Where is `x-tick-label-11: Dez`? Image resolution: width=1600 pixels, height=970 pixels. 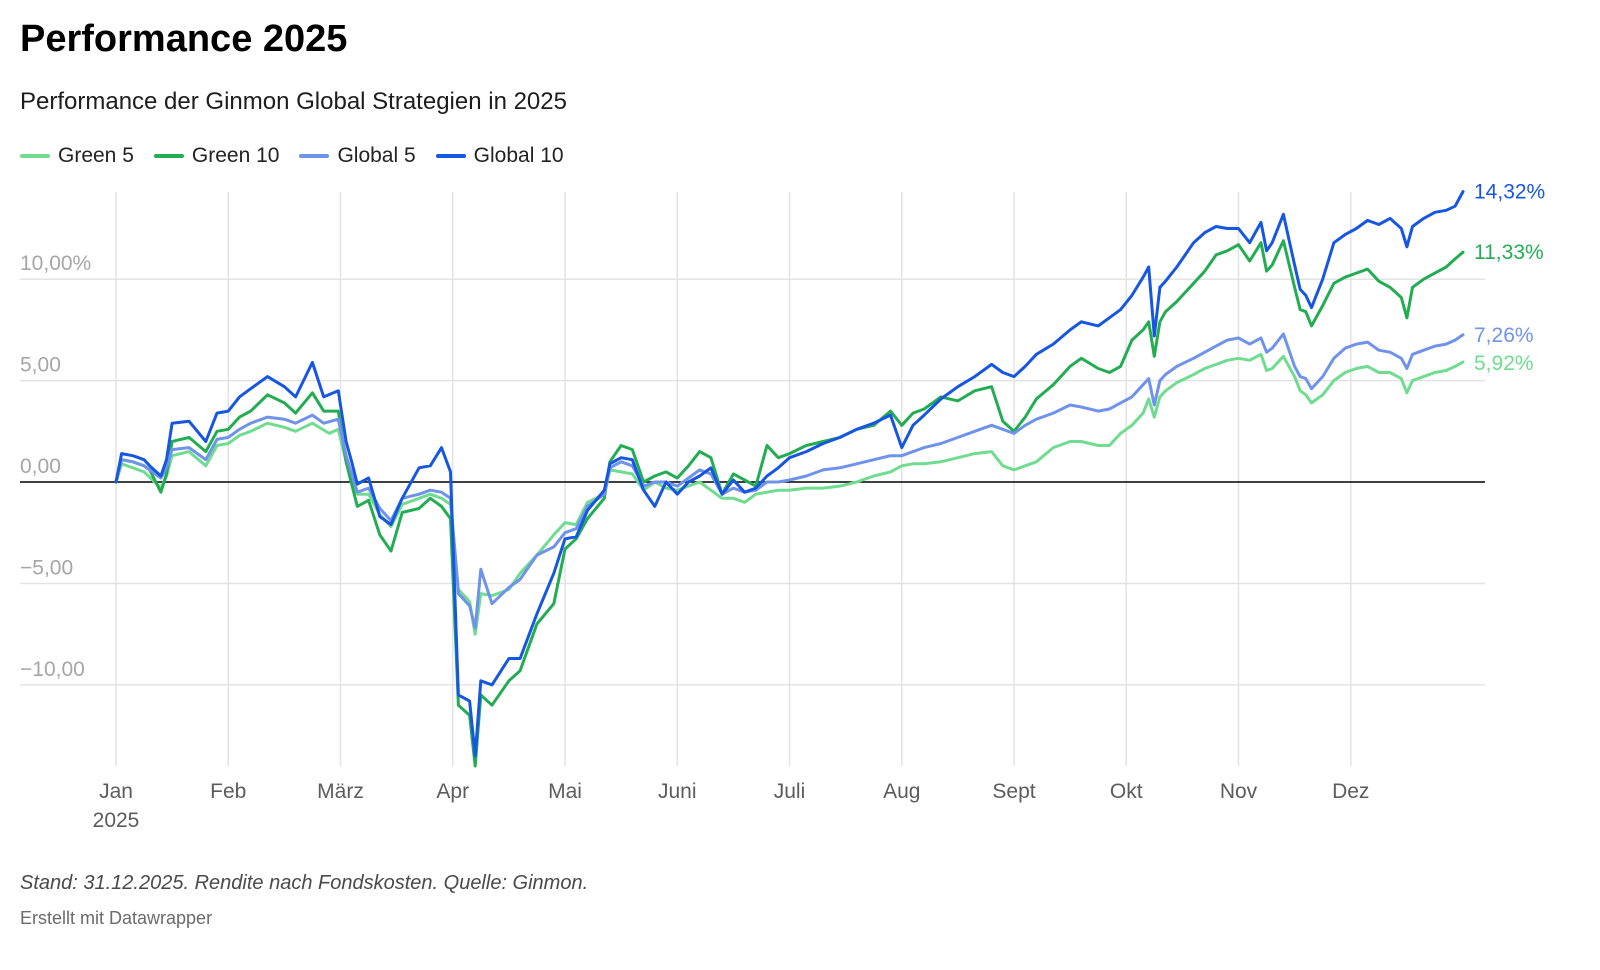 x-tick-label-11: Dez is located at coordinates (1350, 791).